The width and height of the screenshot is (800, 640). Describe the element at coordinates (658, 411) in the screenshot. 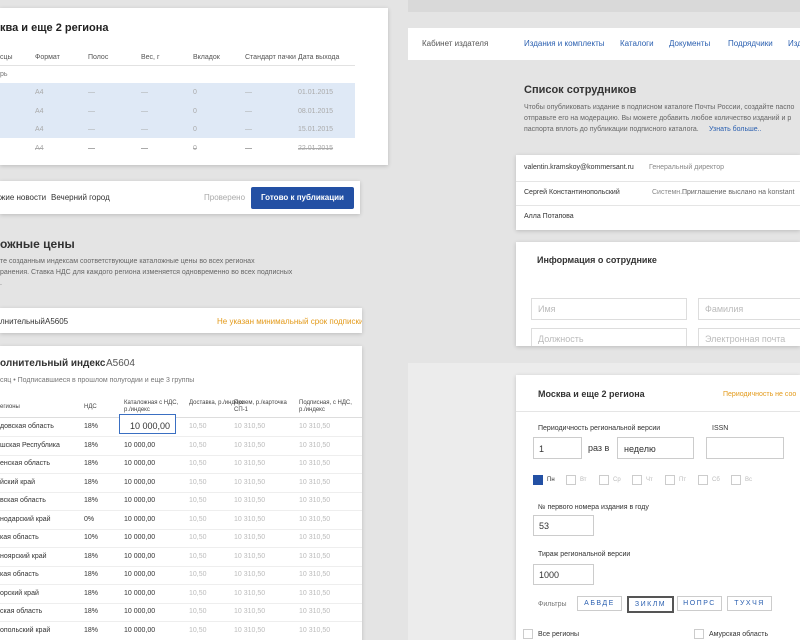

I see `divider` at that location.